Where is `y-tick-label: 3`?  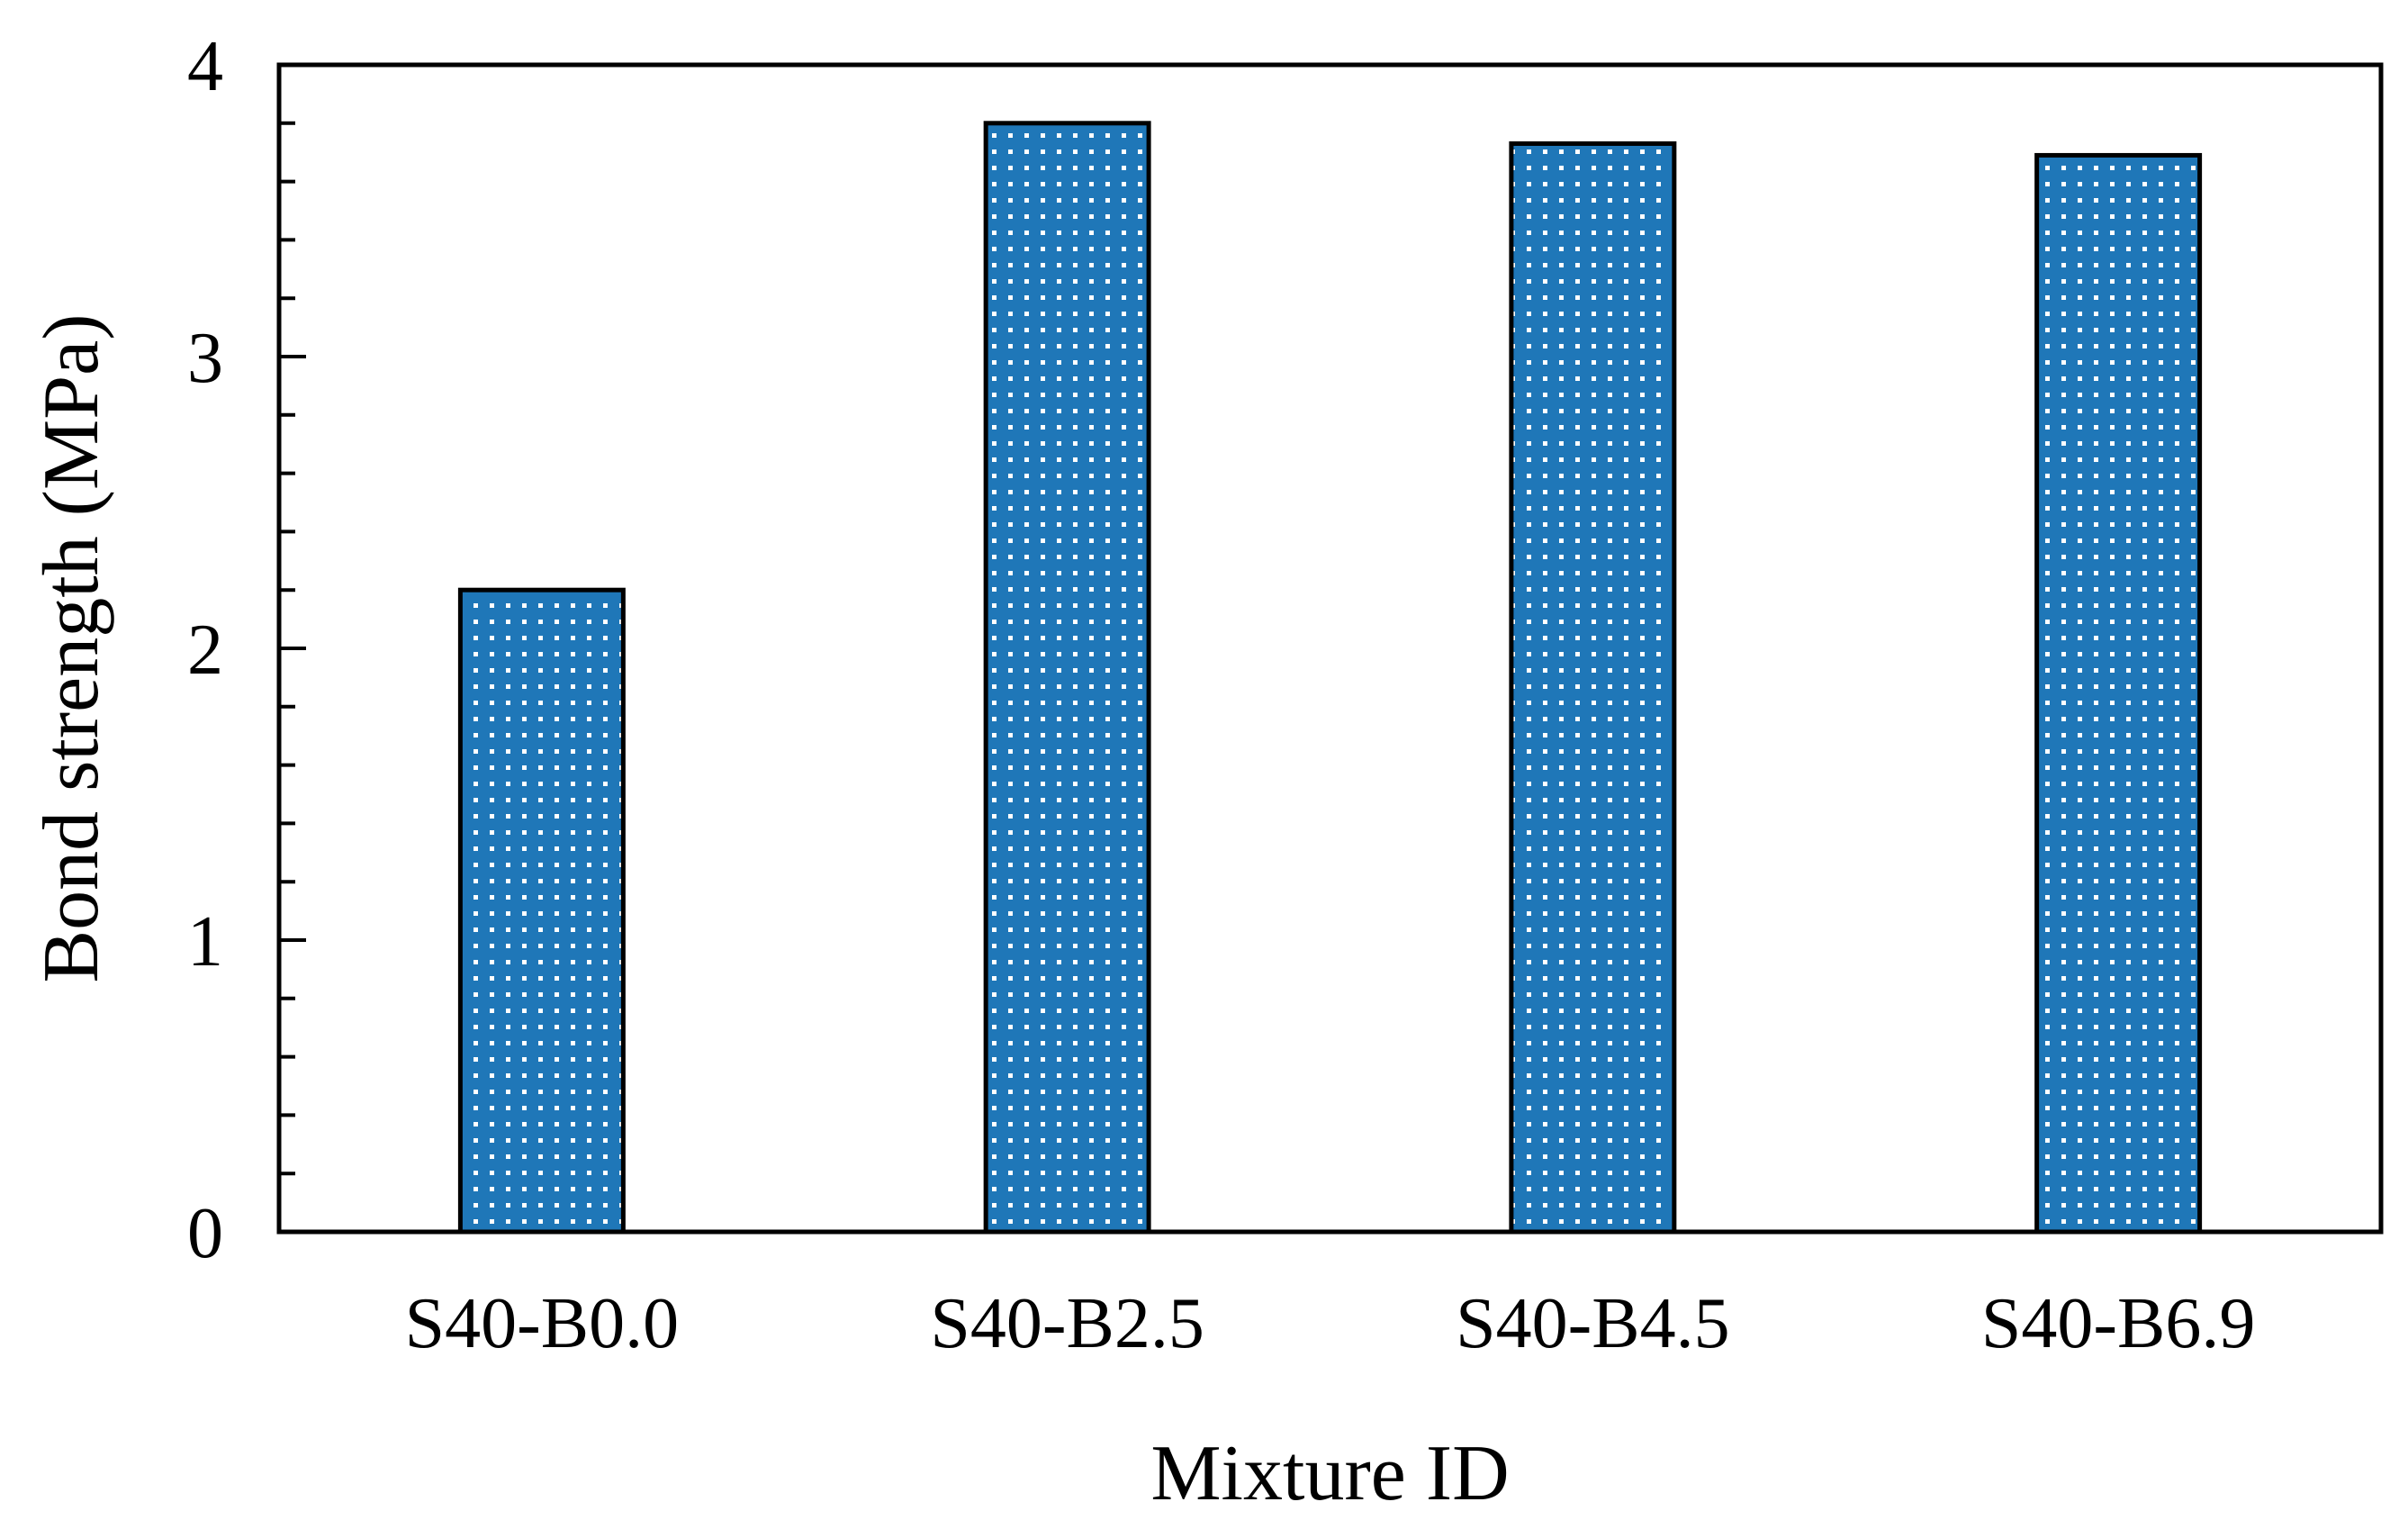
y-tick-label: 3 is located at coordinates (205, 358).